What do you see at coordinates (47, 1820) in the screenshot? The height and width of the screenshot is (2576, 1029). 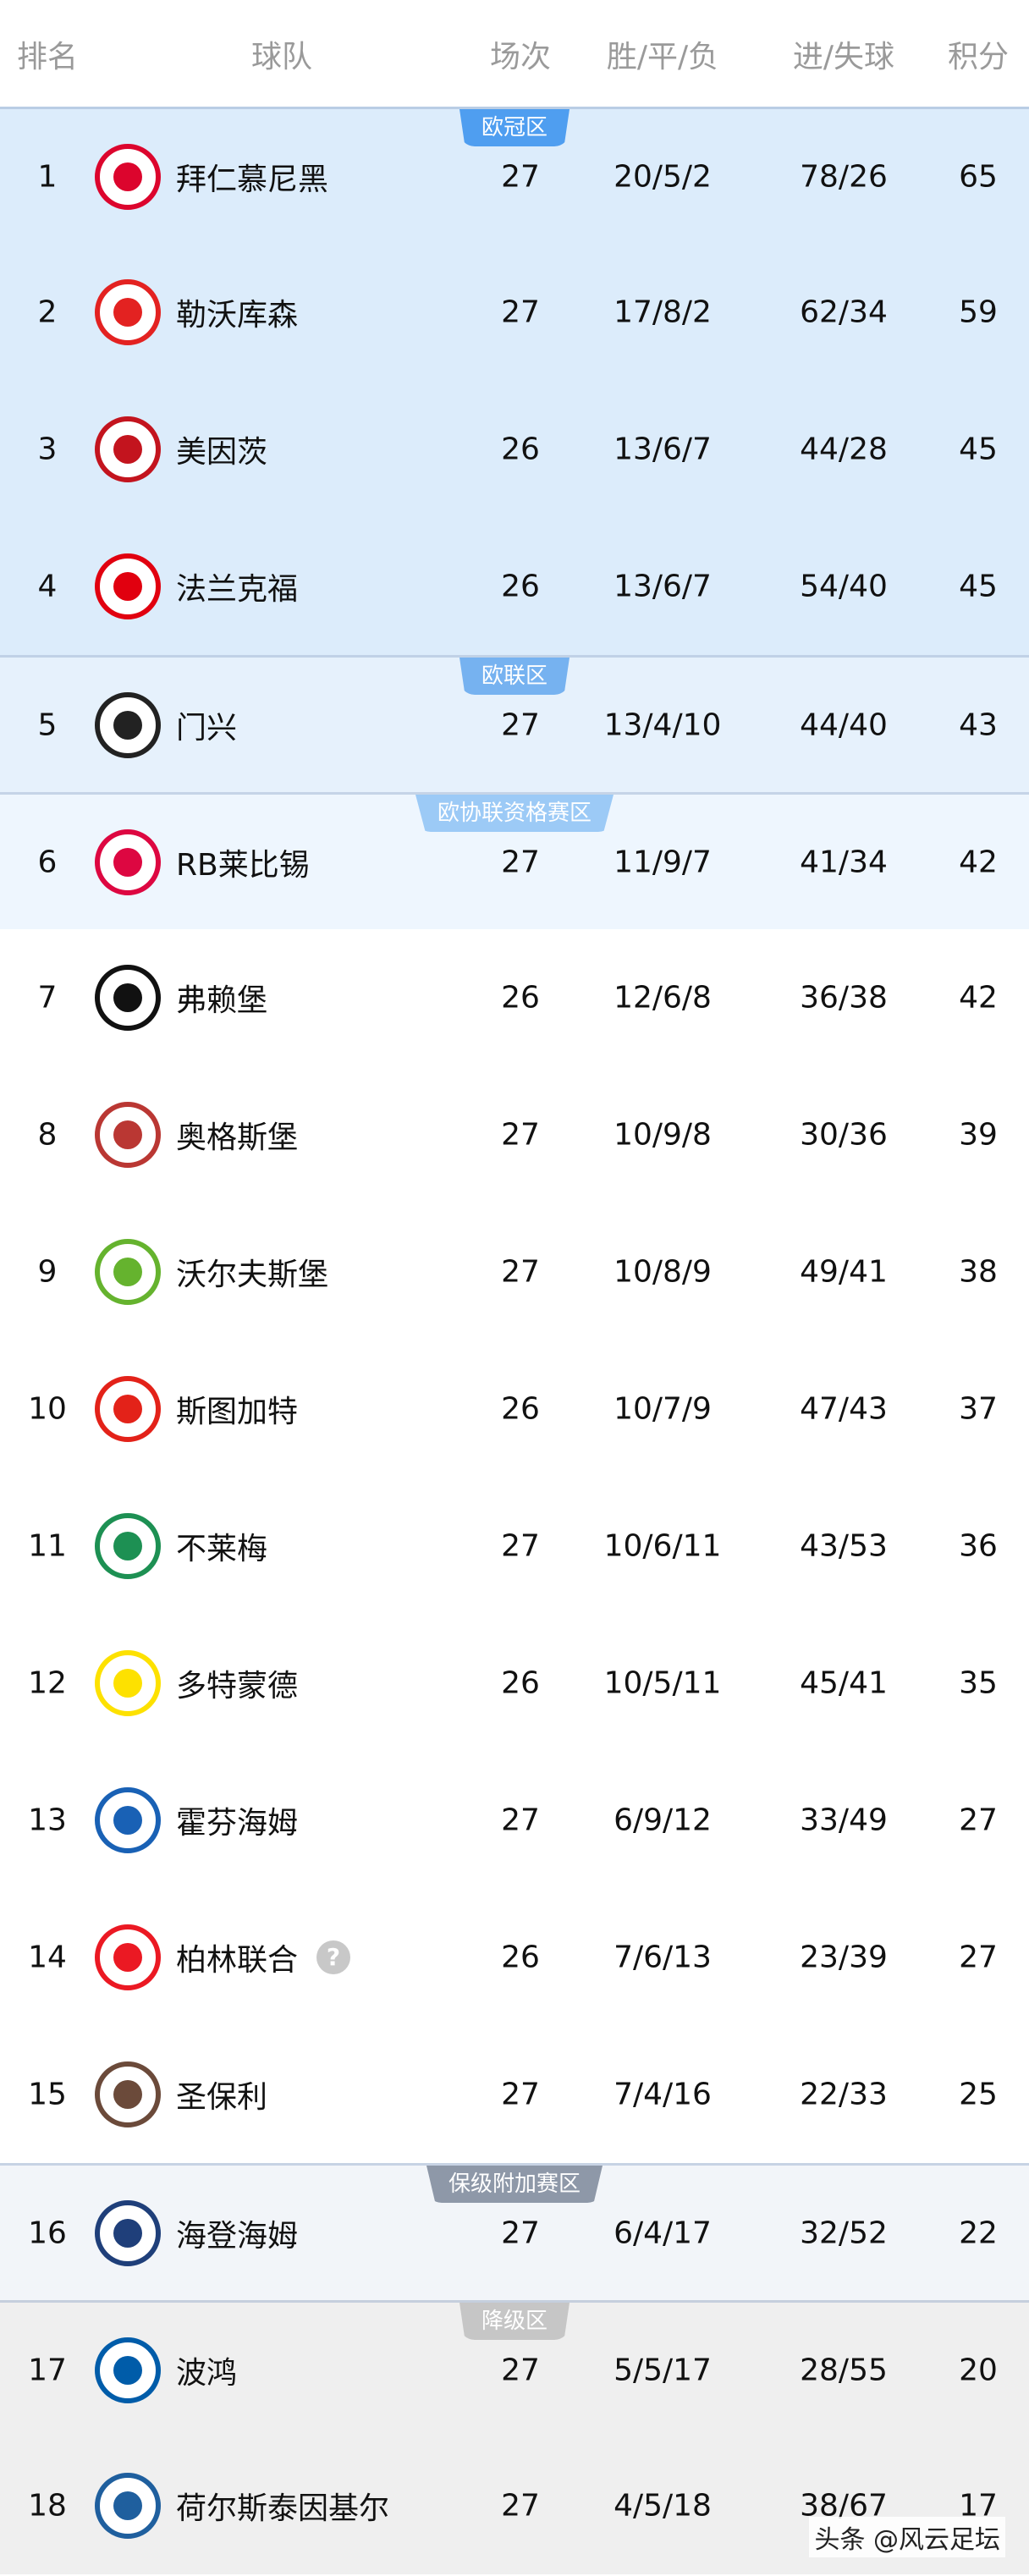 I see `rank: 13` at bounding box center [47, 1820].